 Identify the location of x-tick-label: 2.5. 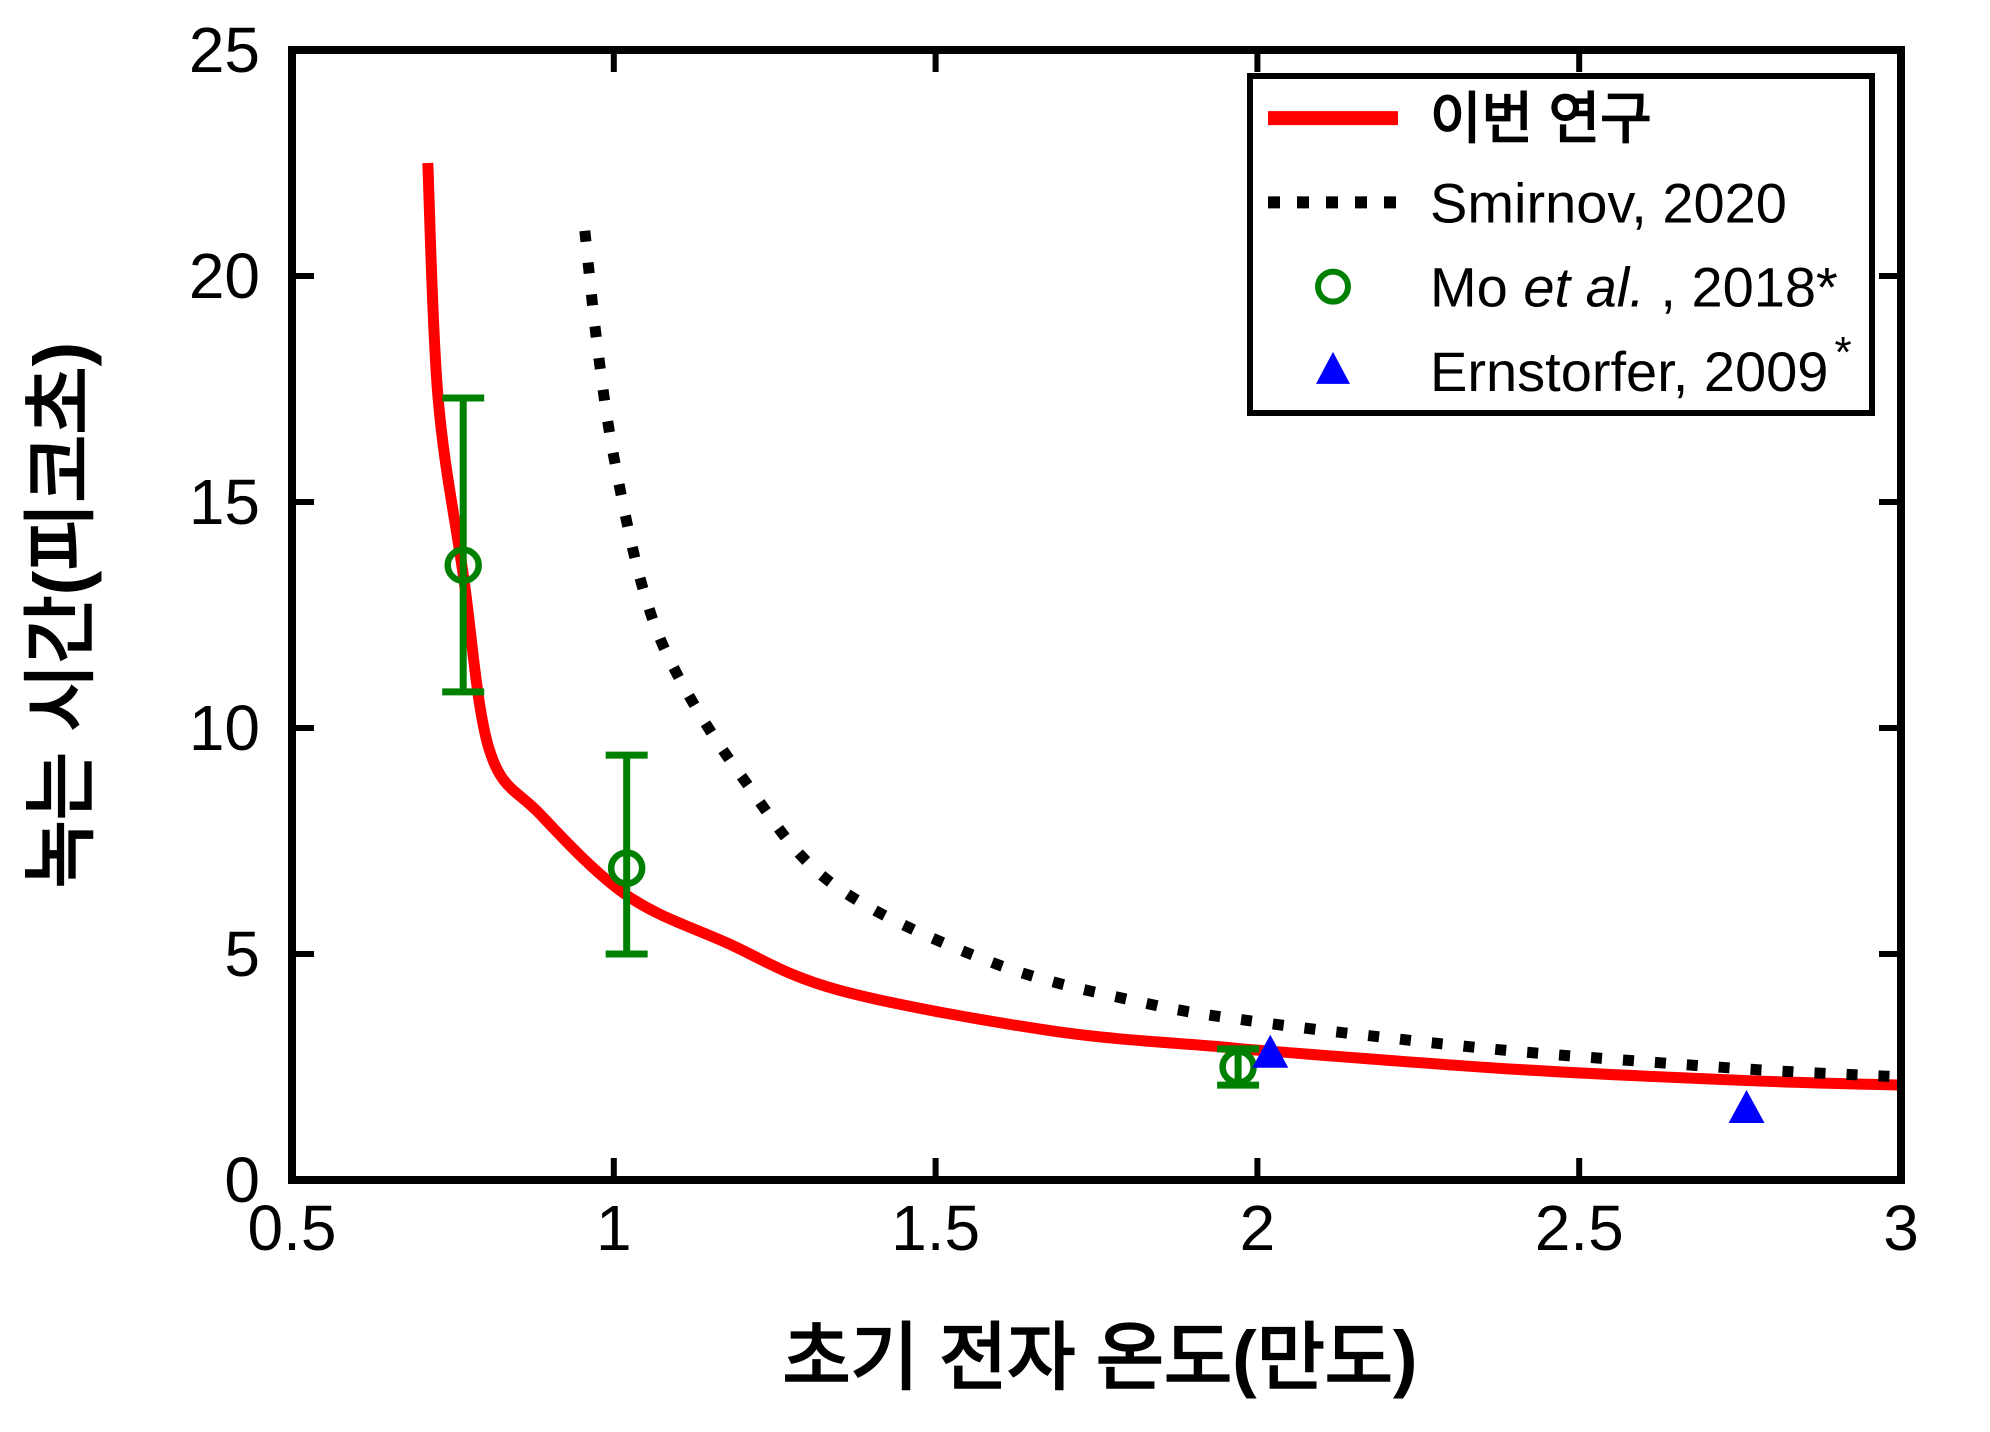
(1579, 1228).